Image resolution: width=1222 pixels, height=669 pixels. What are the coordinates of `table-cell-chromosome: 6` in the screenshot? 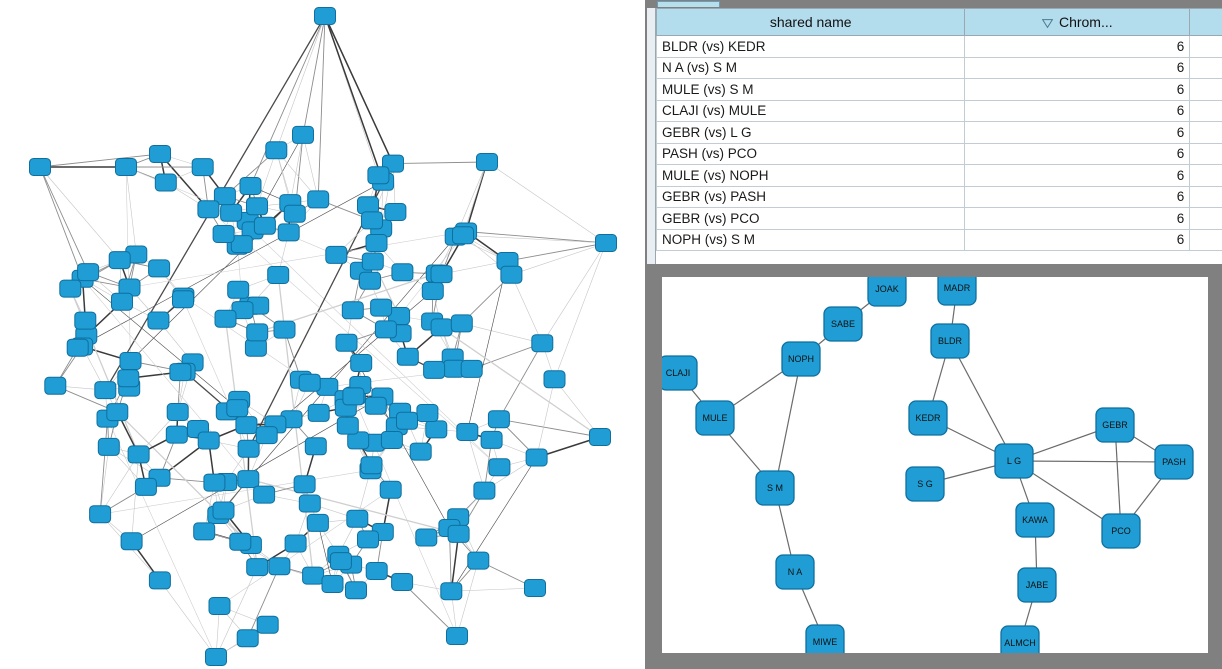 It's located at (1077, 67).